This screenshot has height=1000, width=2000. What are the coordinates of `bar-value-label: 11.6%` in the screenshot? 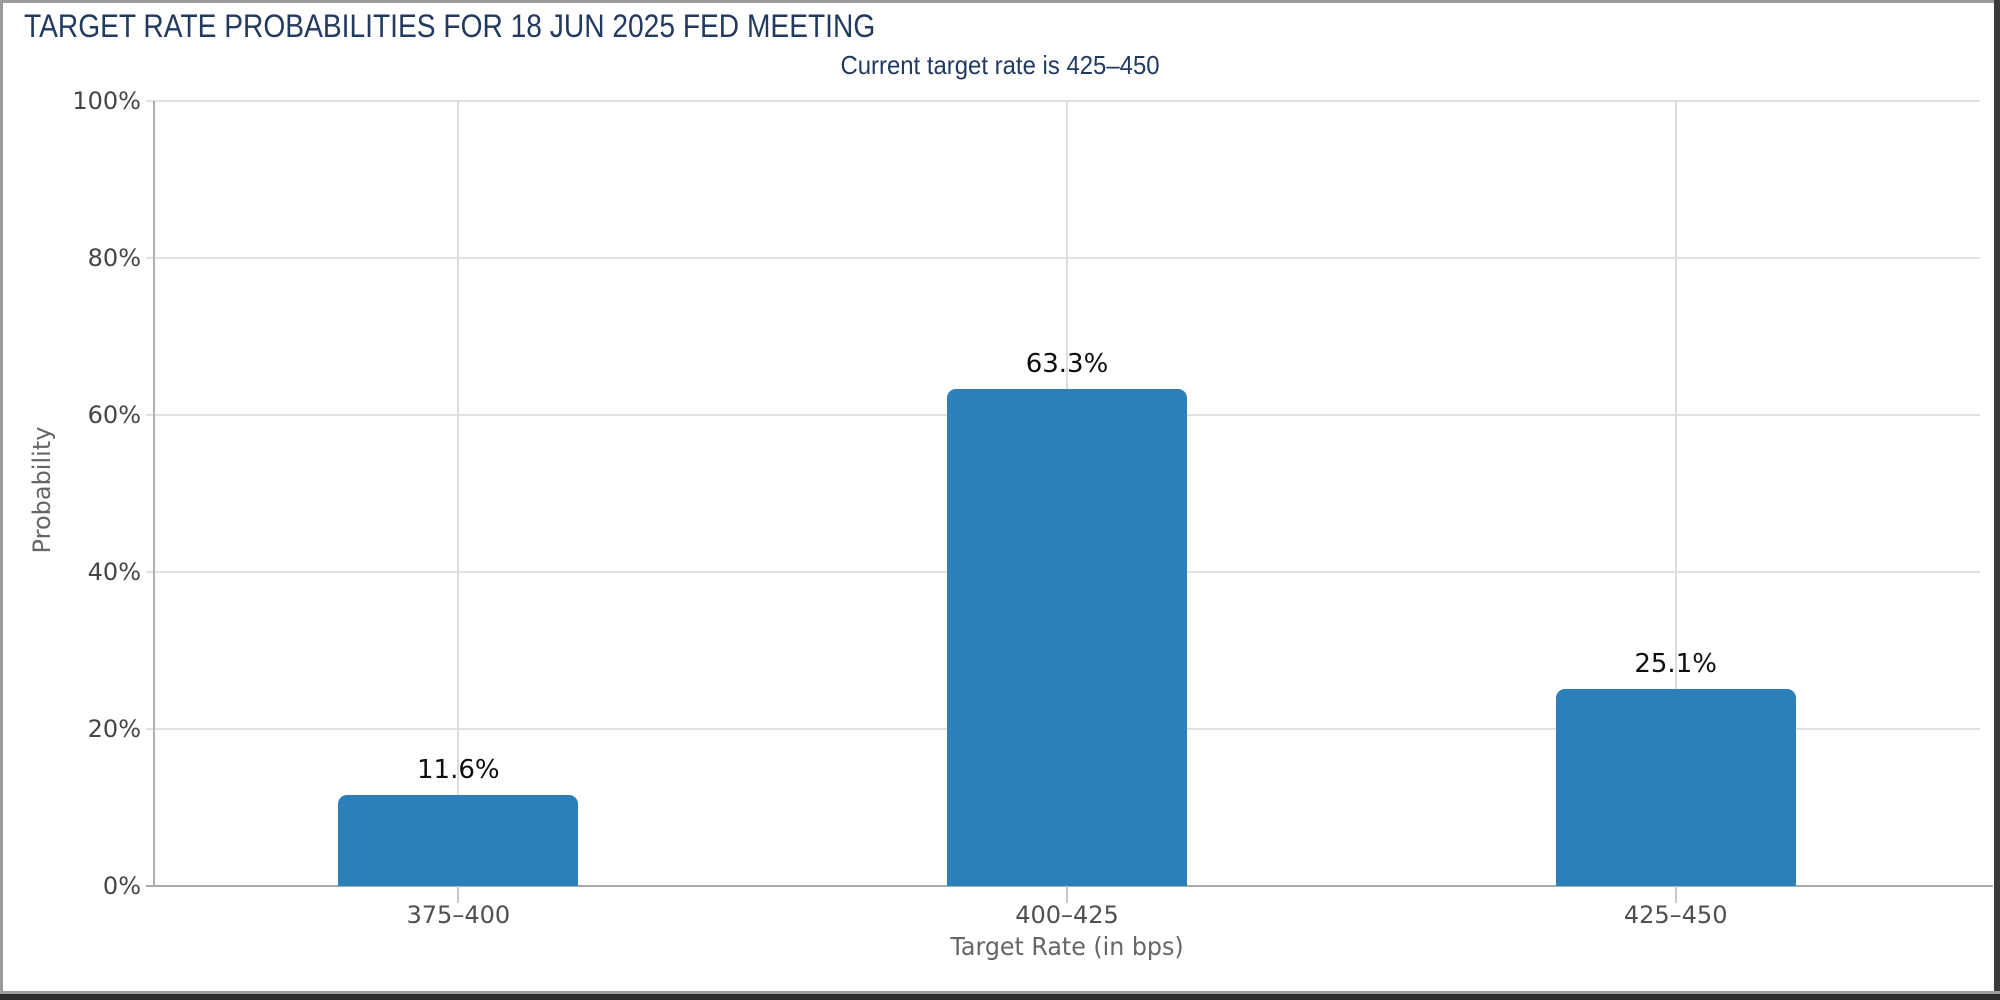 It's located at (458, 769).